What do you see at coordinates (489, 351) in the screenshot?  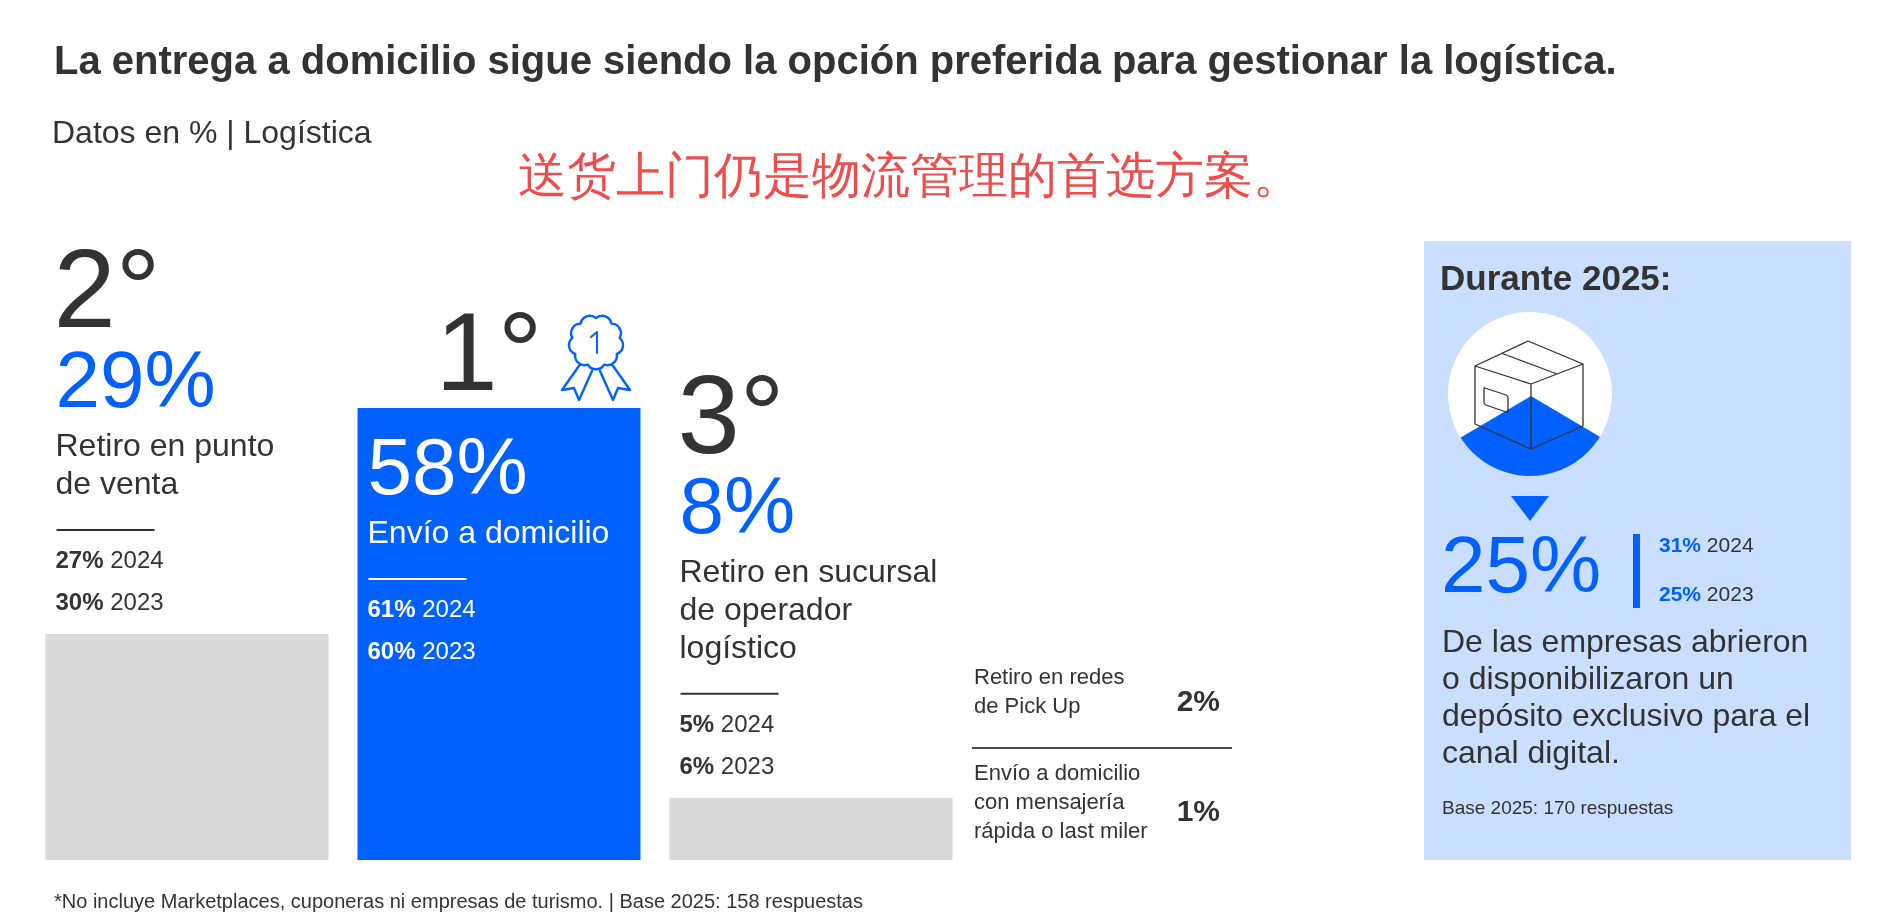 I see `annotation: 1°` at bounding box center [489, 351].